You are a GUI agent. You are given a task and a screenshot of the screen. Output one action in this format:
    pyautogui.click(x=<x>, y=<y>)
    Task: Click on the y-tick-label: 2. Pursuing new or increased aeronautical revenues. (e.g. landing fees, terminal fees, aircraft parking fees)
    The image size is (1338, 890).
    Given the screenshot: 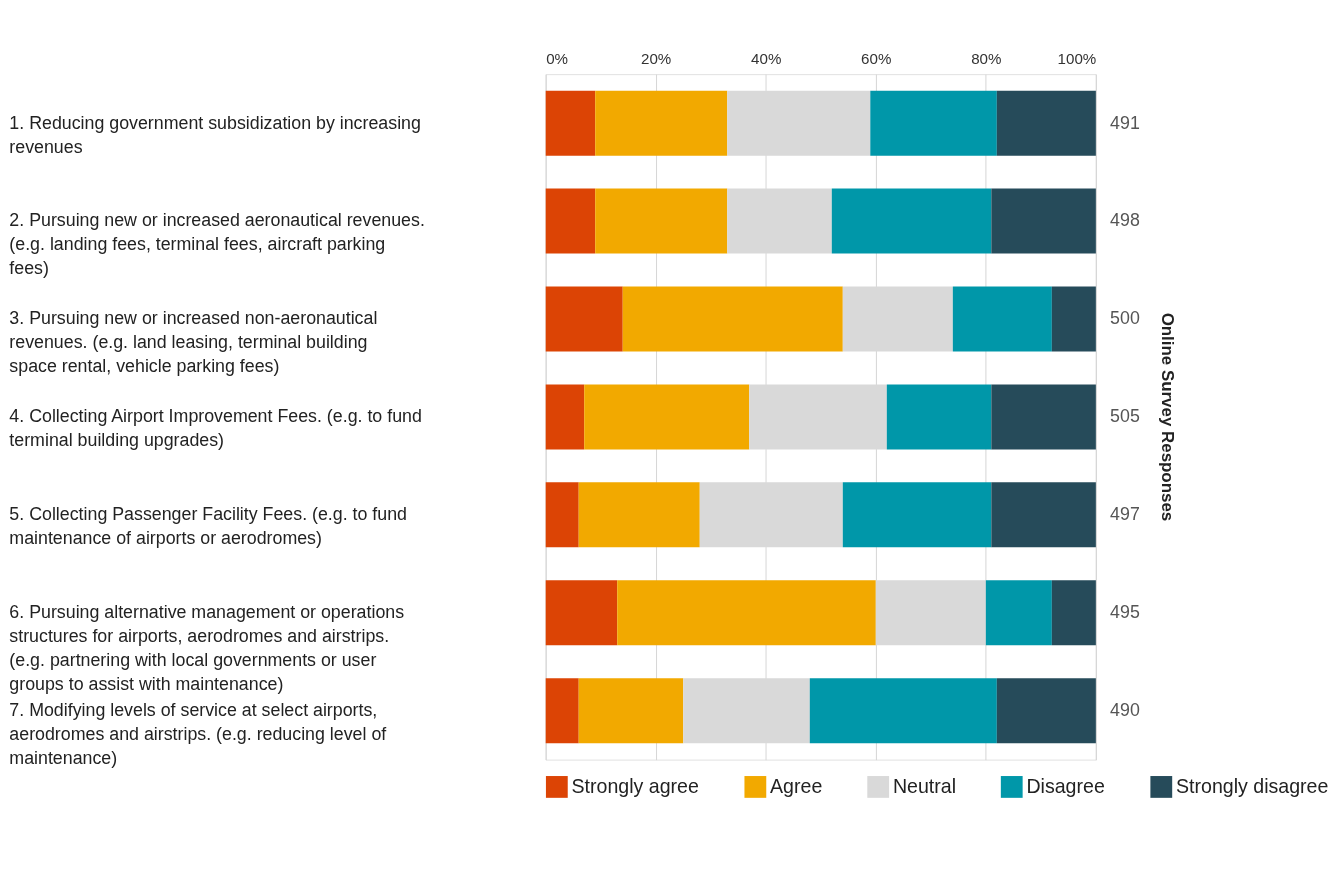 What is the action you would take?
    pyautogui.click(x=217, y=244)
    